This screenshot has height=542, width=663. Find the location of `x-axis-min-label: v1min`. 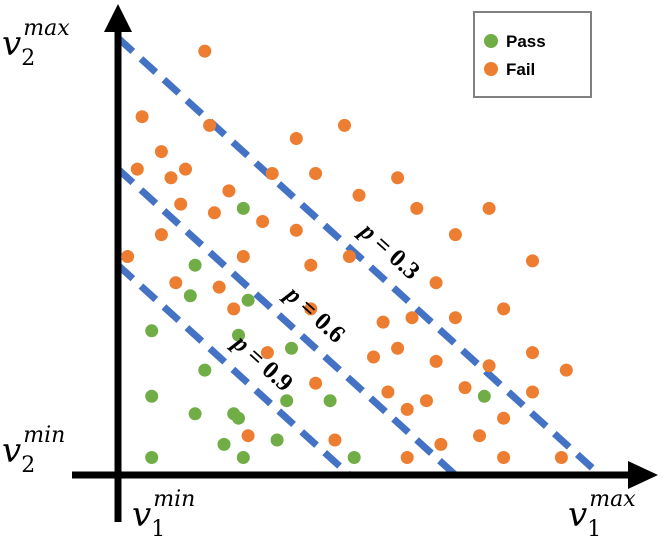

x-axis-min-label: v1min is located at coordinates (163, 514).